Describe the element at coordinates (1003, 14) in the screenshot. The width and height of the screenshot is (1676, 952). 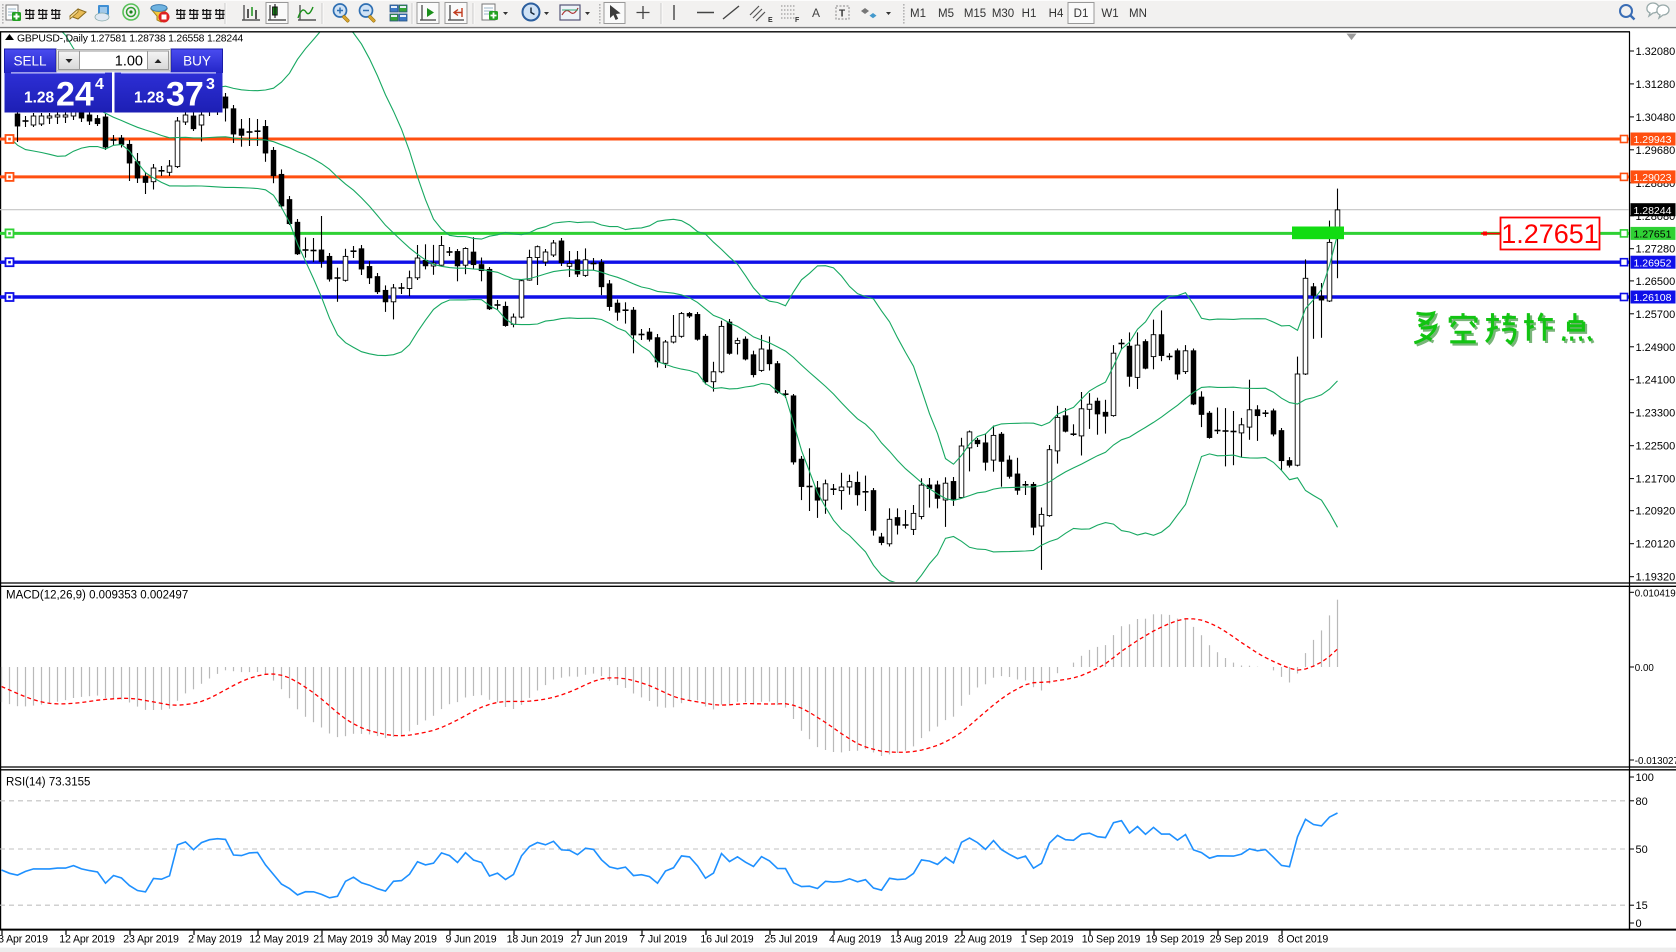
I see `svg-text: M30` at that location.